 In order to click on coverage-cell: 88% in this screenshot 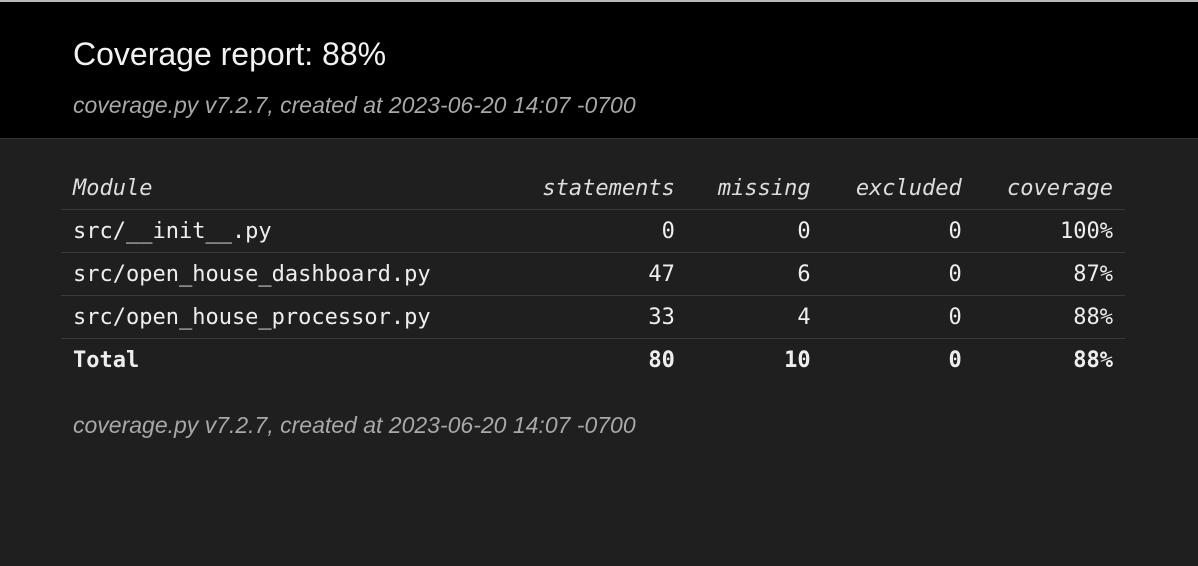, I will do `click(1049, 317)`.